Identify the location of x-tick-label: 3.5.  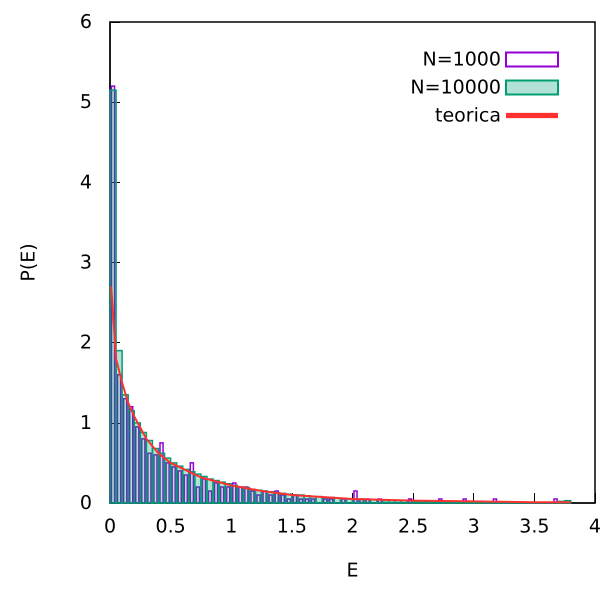
(534, 527).